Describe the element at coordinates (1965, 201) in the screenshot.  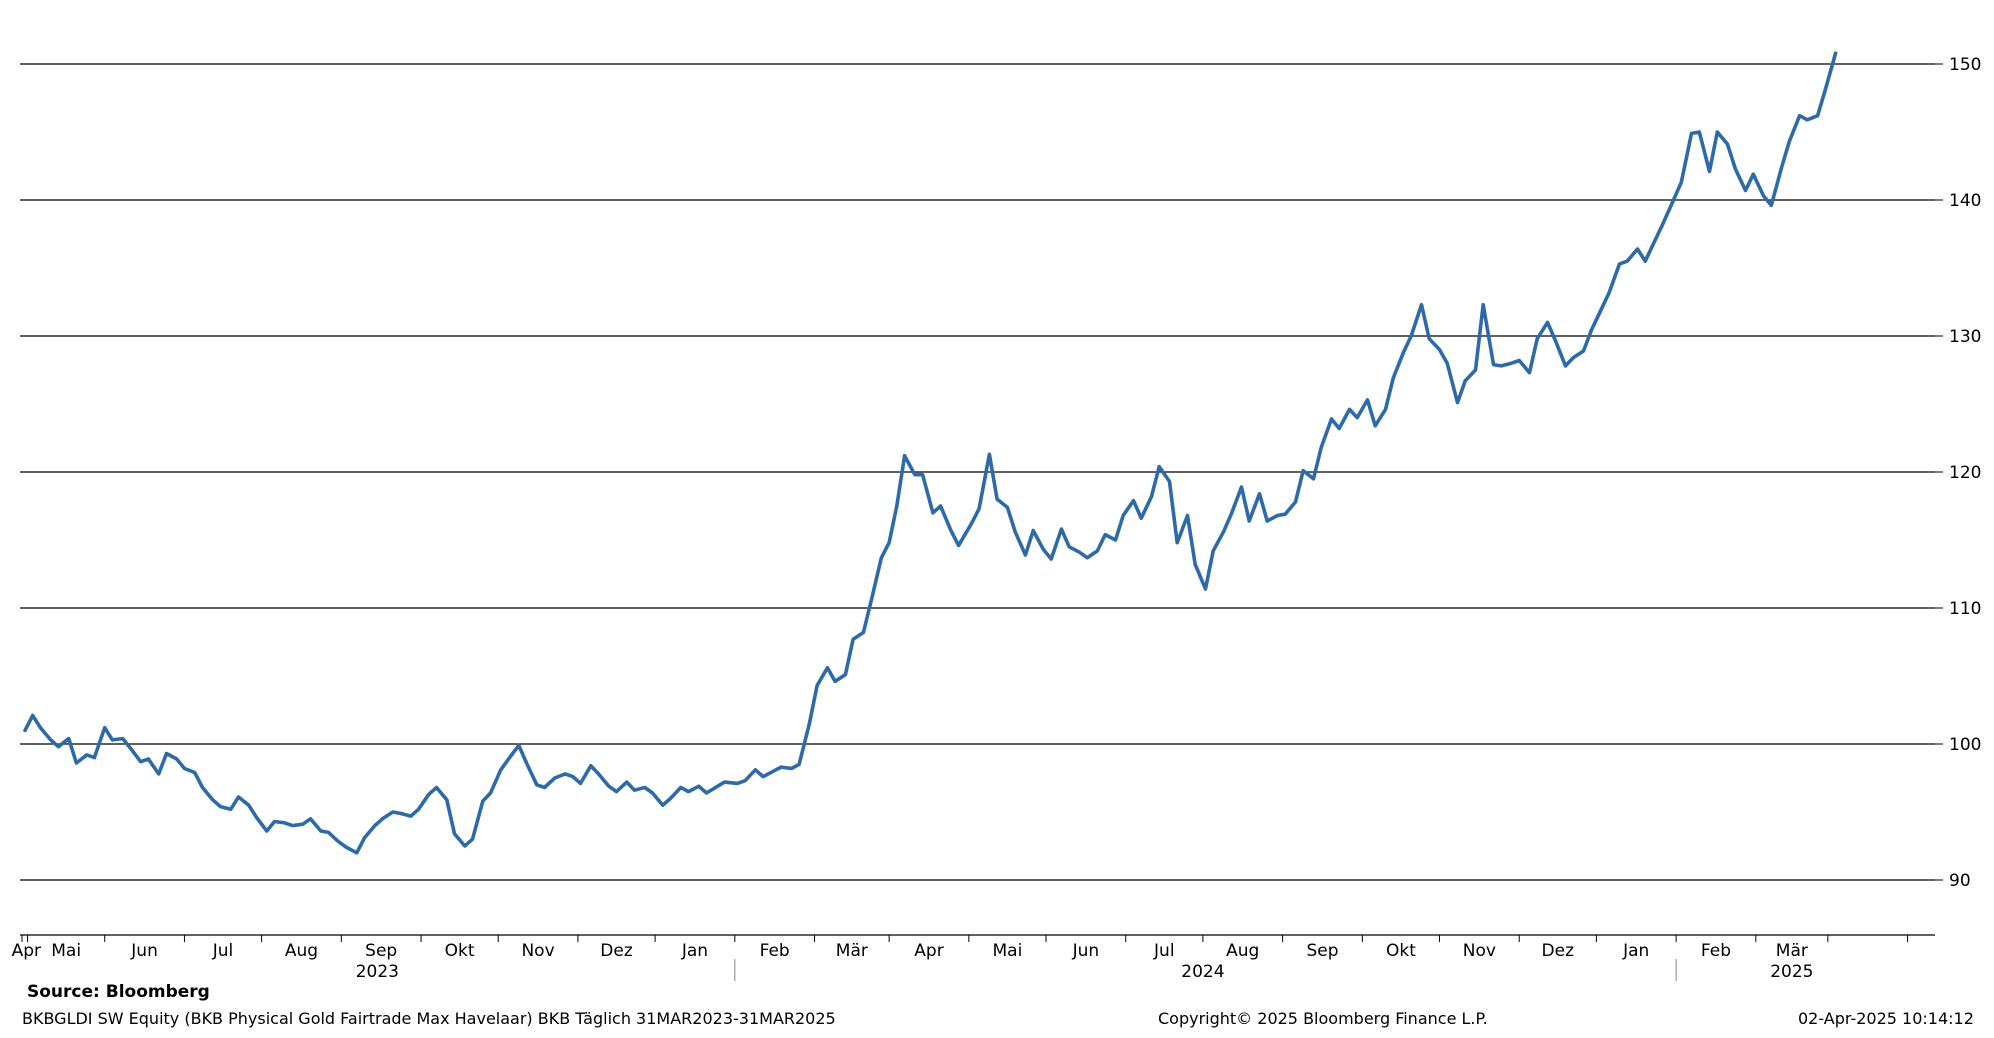
I see `y-tick-label: 140` at that location.